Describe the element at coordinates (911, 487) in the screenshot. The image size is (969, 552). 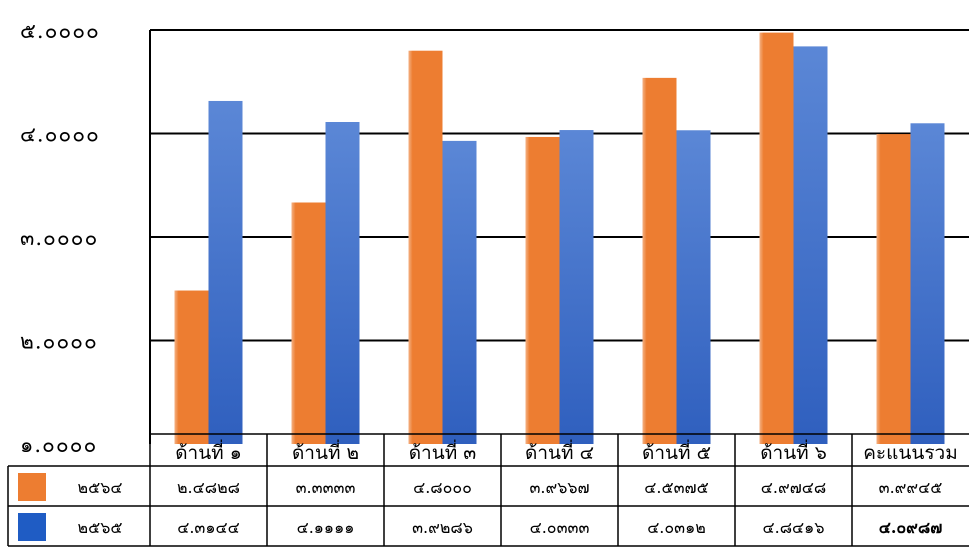
I see `data-label: ๓.๙๙๔๕` at that location.